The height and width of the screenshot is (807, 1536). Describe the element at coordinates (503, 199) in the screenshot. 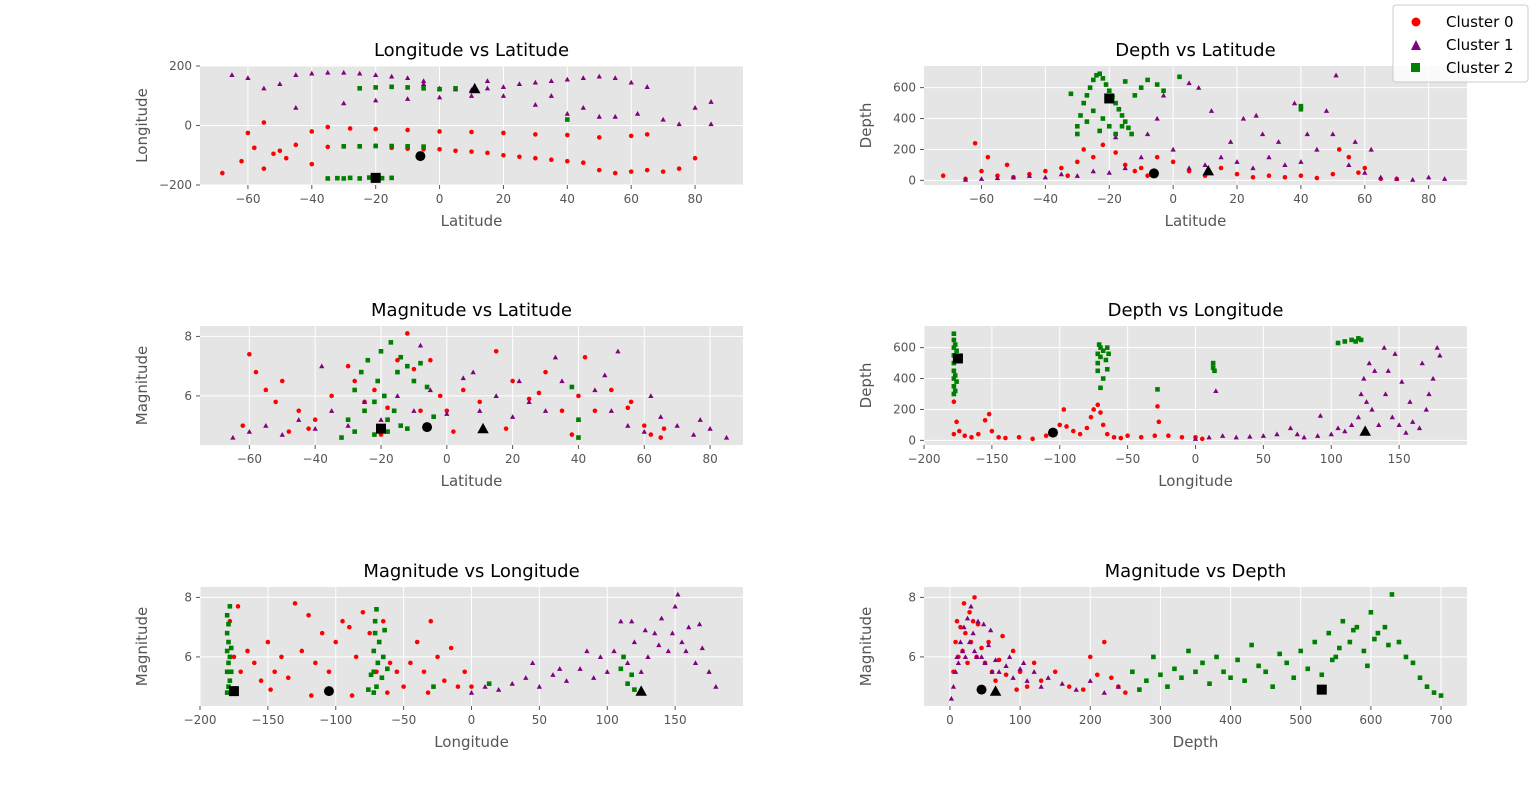

I see `x-tick-label: 20` at that location.